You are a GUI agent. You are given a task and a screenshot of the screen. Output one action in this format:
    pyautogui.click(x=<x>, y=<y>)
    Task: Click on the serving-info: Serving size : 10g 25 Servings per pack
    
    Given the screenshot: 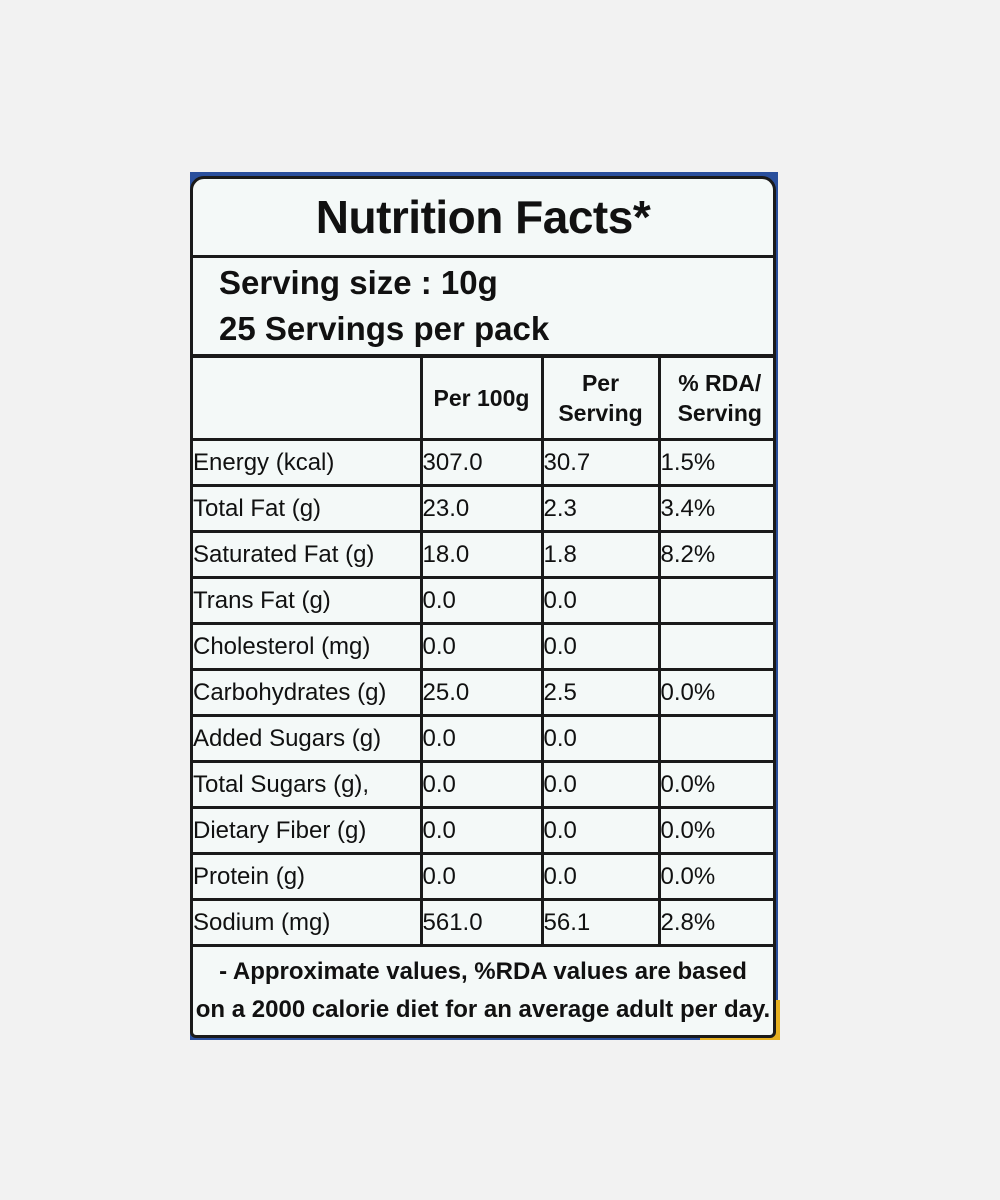 What is the action you would take?
    pyautogui.click(x=483, y=308)
    